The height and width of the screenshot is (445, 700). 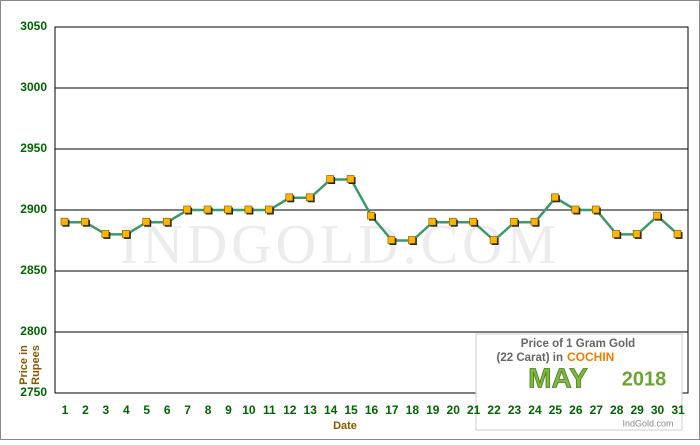 I want to click on x-tick-label: 13, so click(x=311, y=410).